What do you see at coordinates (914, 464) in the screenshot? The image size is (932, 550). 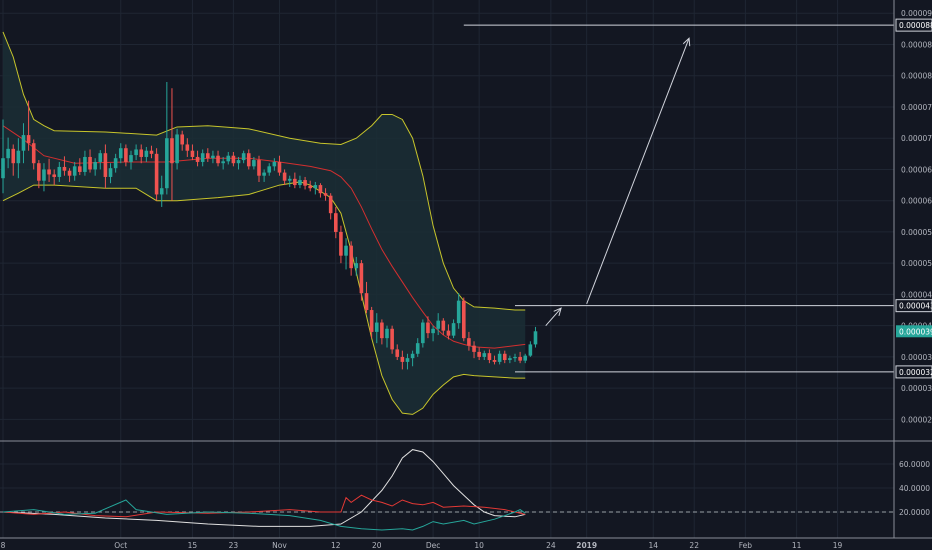 I see `indicator-axis-tick-label: 60.0000` at bounding box center [914, 464].